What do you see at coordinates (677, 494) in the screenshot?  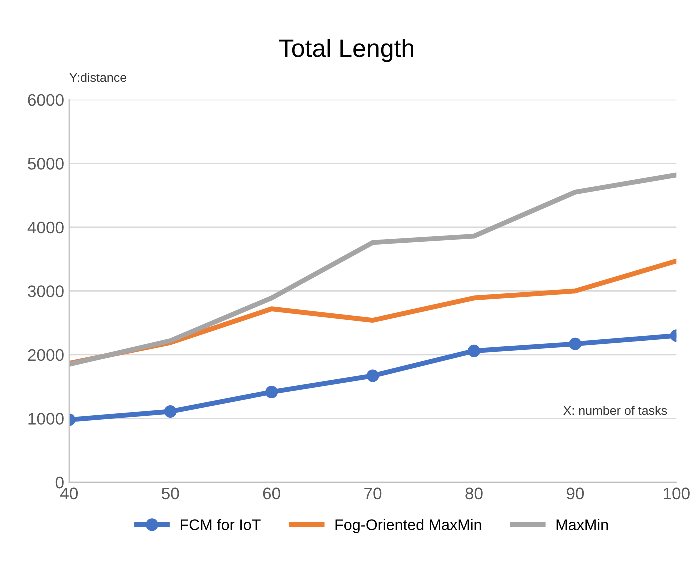 I see `x-tick-label: 100` at bounding box center [677, 494].